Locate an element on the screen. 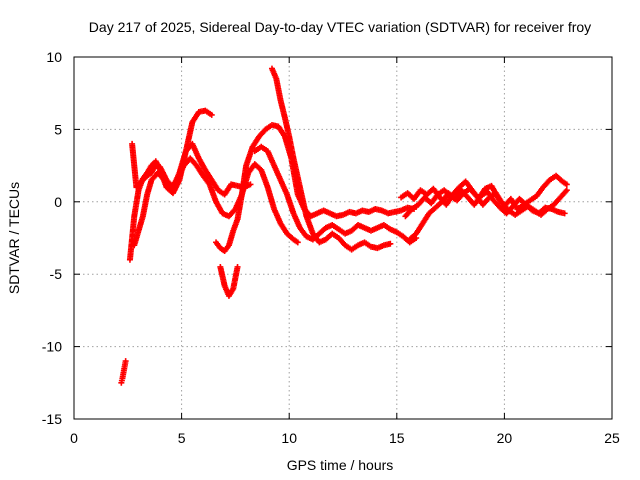  x-tick-label: 0 is located at coordinates (74, 438).